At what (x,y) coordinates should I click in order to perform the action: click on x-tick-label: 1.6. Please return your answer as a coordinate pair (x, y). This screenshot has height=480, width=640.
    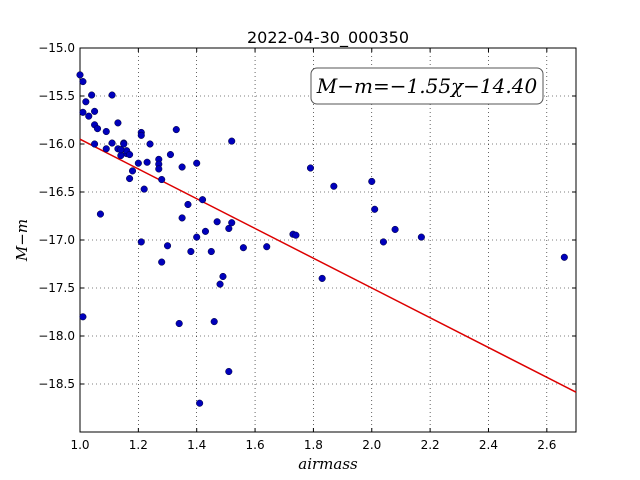
    Looking at the image, I should click on (255, 445).